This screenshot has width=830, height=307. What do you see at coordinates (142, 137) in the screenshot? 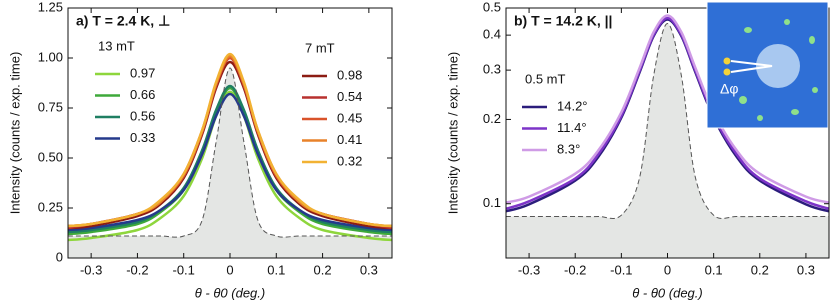
I see `legend-label: 0.33` at bounding box center [142, 137].